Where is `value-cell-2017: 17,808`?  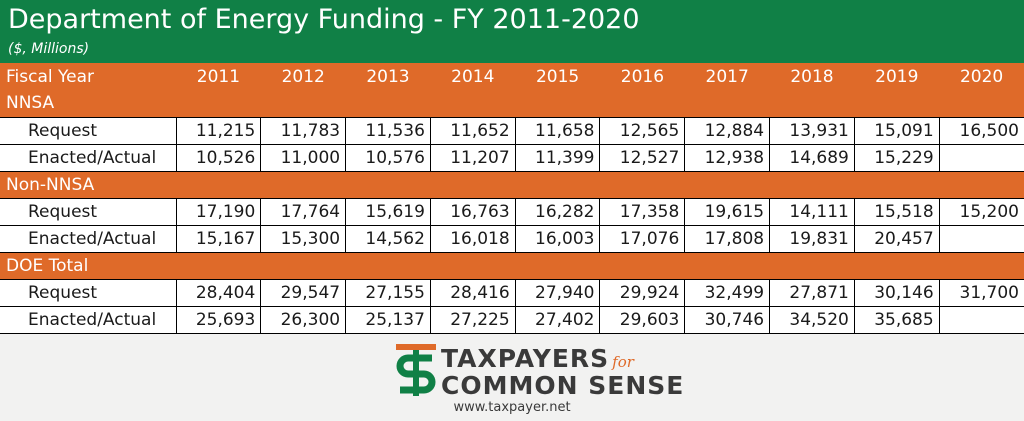
value-cell-2017: 17,808 is located at coordinates (727, 238).